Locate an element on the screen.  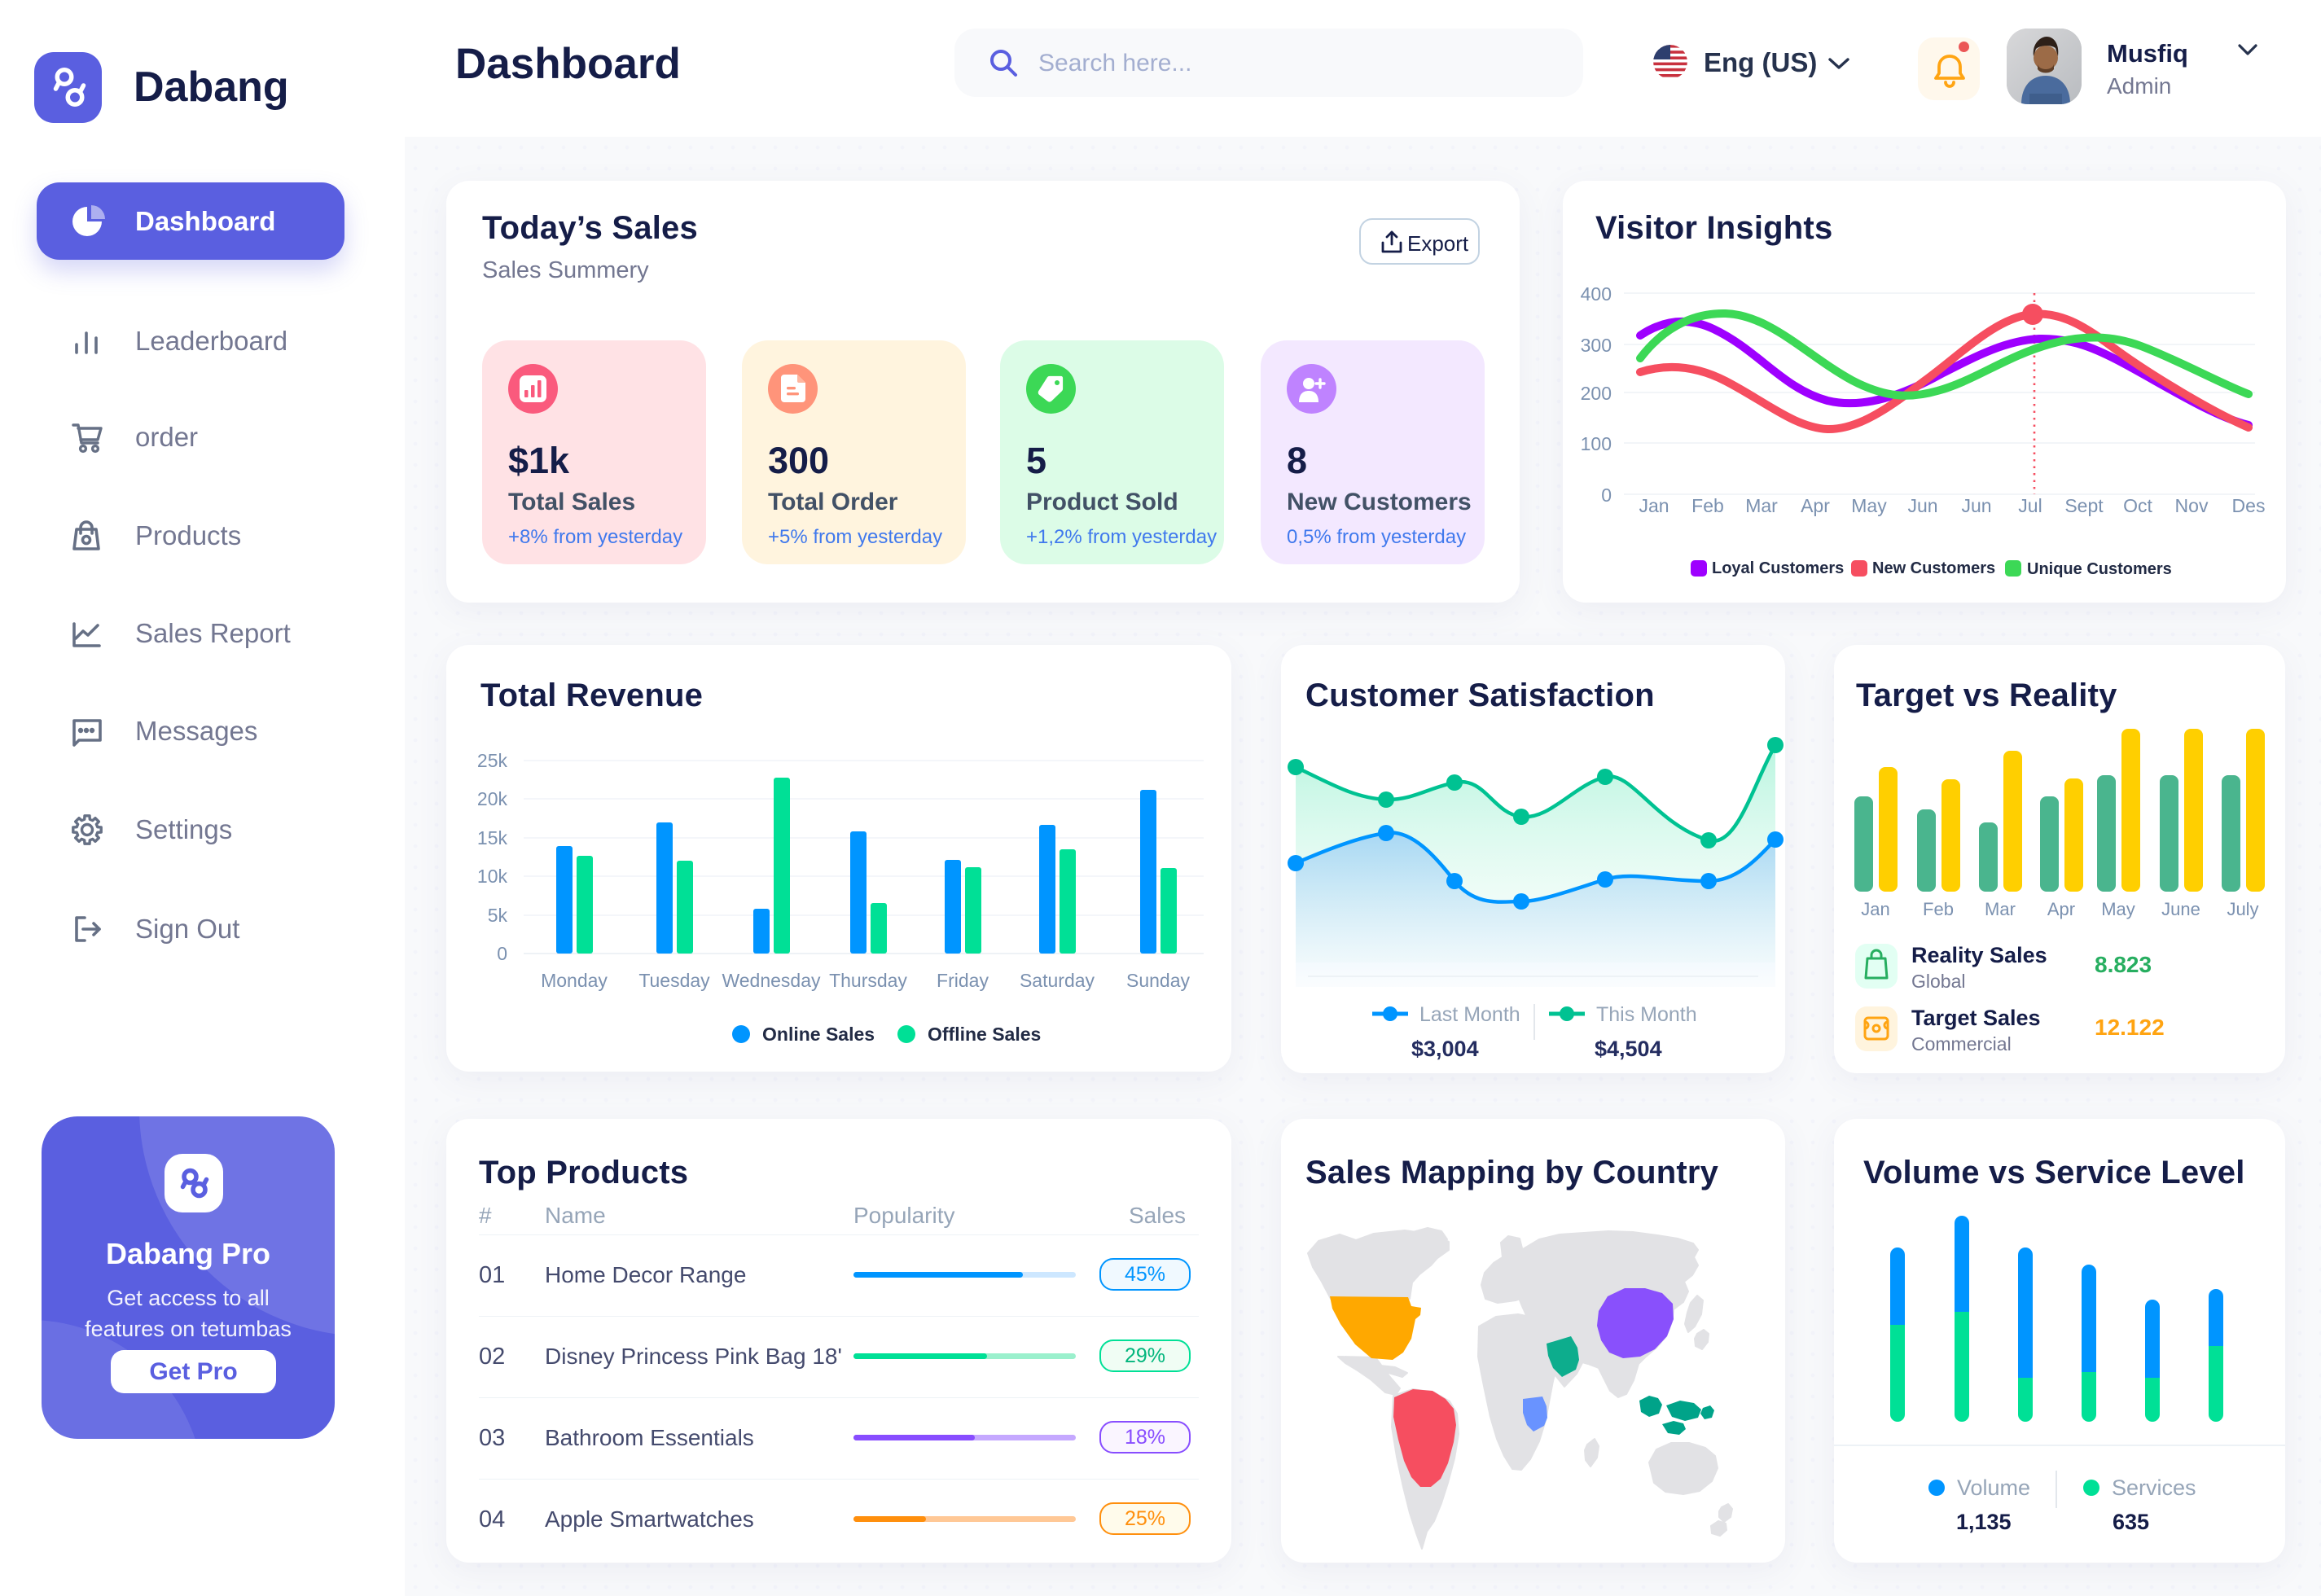
svg-text: 25k is located at coordinates (492, 761).